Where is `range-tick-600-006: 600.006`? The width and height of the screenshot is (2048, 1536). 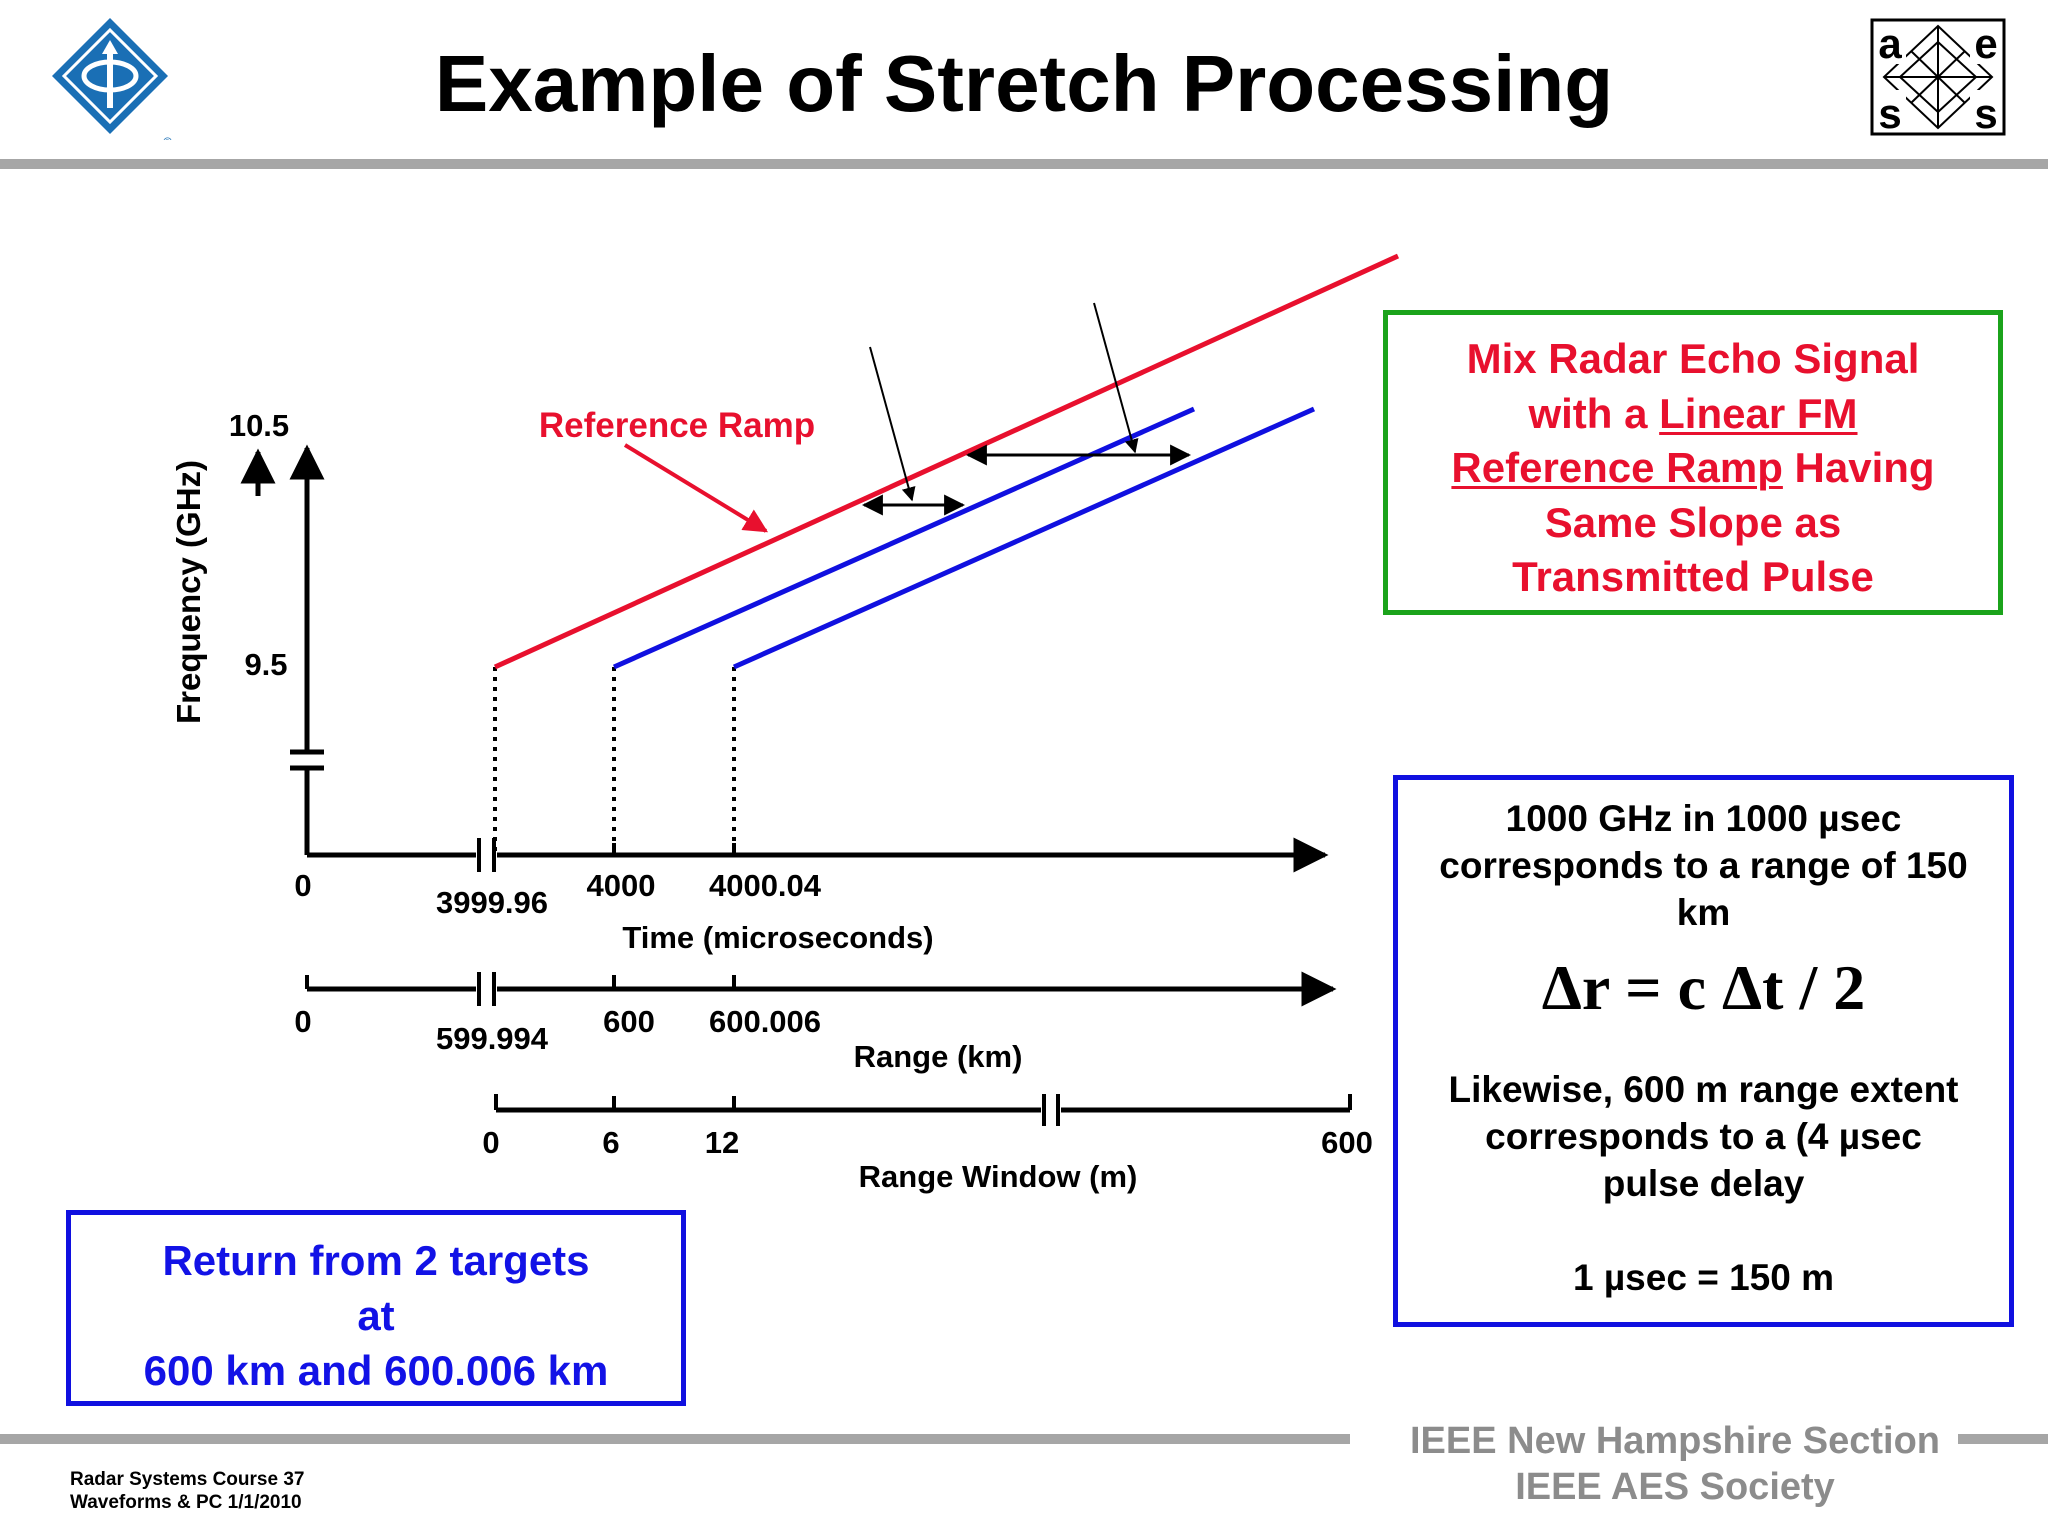 range-tick-600-006: 600.006 is located at coordinates (765, 1021).